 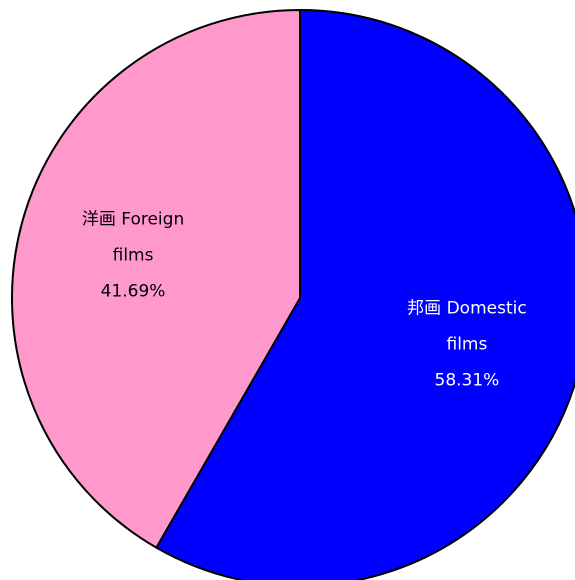 I want to click on slice-value-label: 58.31%, so click(x=467, y=381).